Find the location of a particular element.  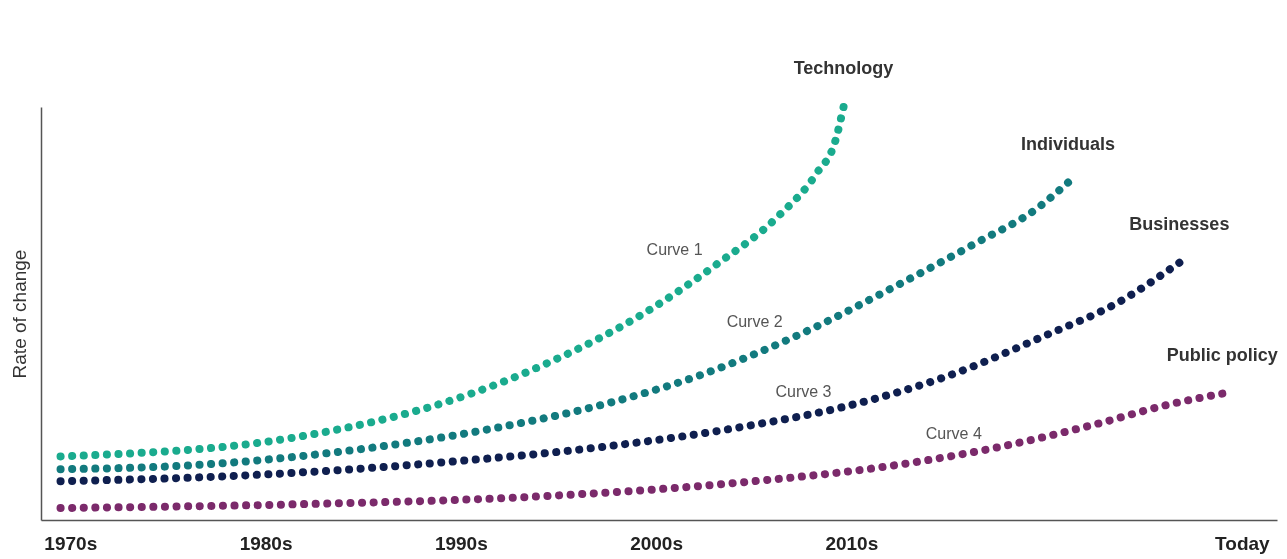

x-tick-label: 1980s is located at coordinates (266, 543).